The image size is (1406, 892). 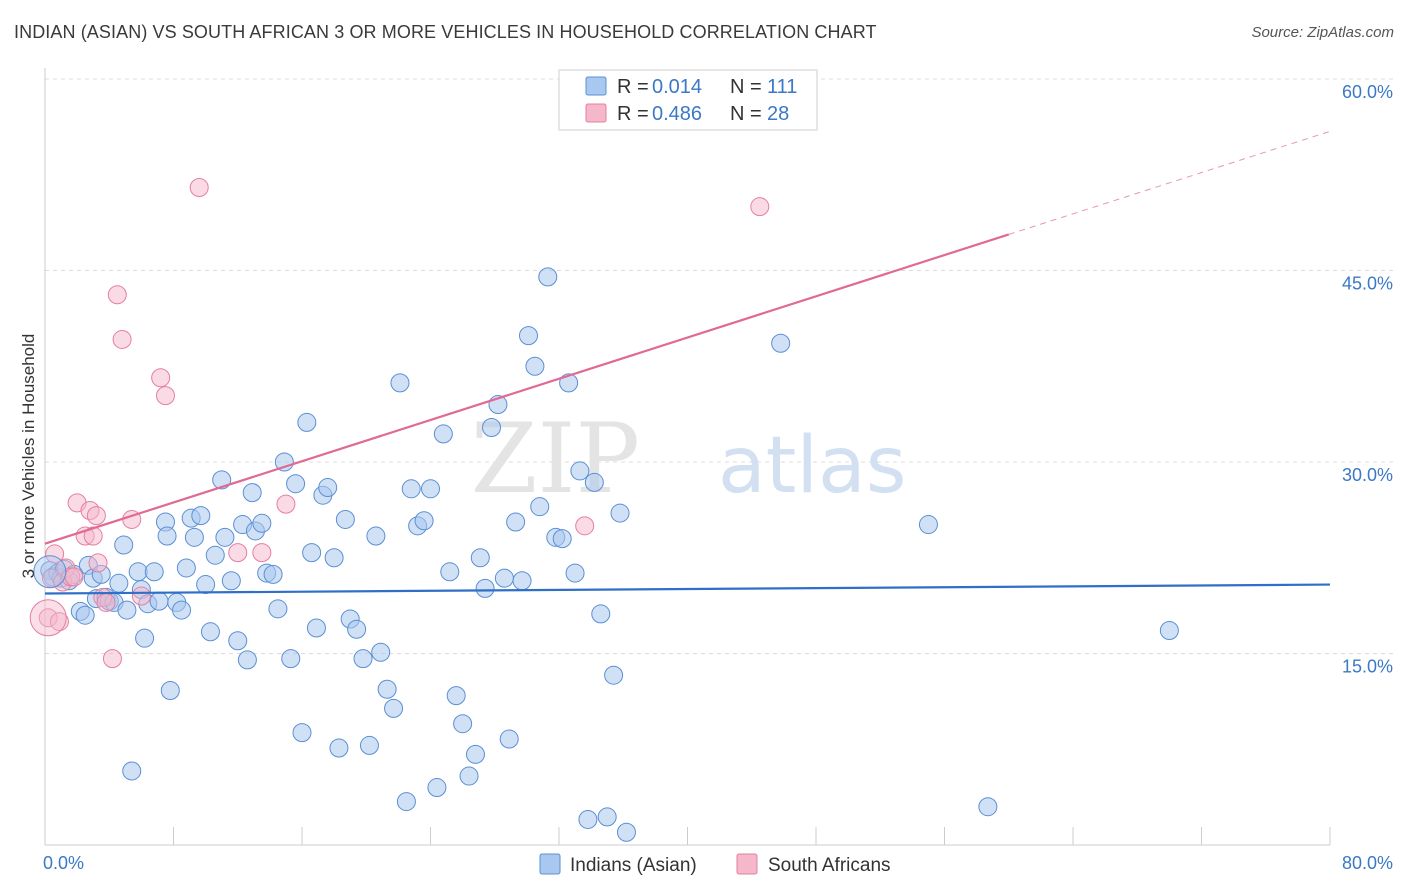 I want to click on legend-r-value-2: 0.486, so click(x=677, y=114).